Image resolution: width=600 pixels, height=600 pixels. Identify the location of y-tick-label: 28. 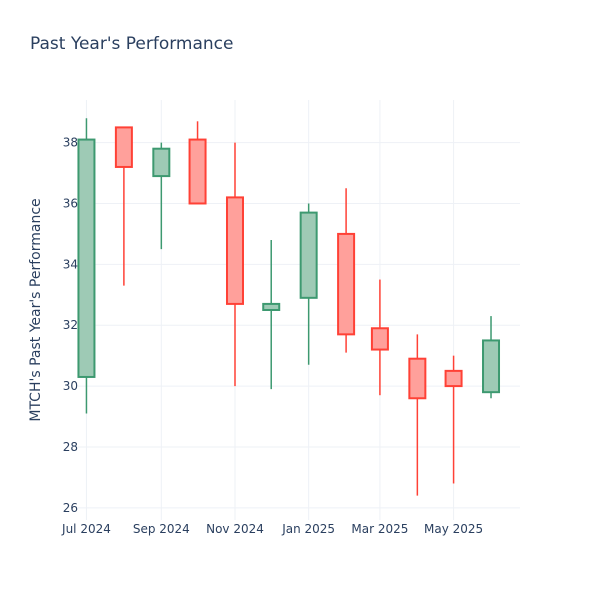
(70, 447).